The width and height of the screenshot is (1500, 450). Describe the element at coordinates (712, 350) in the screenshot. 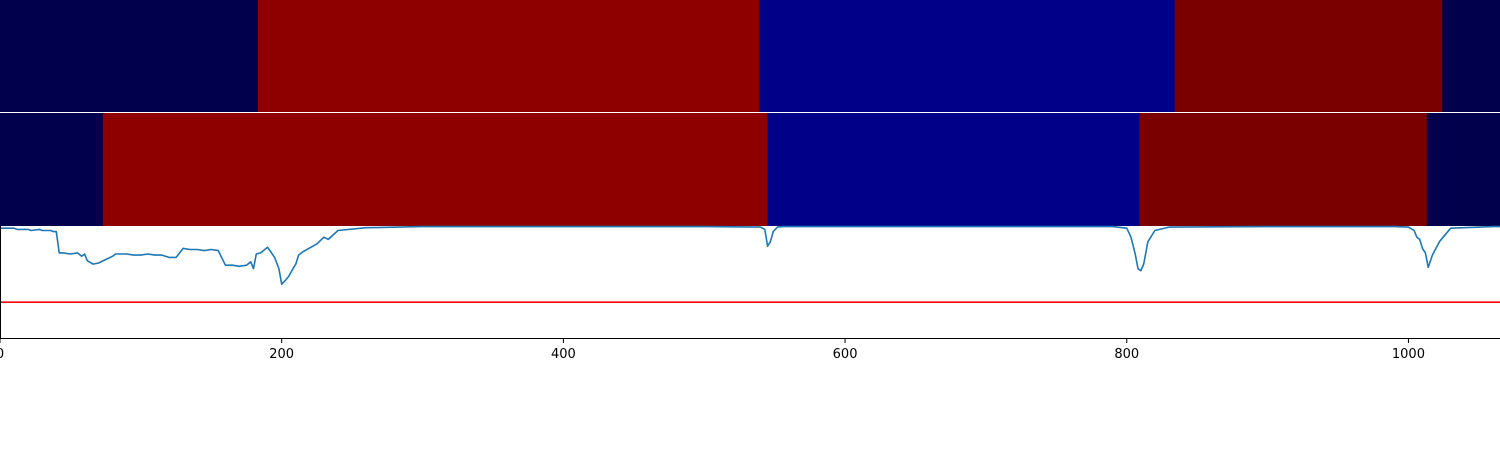

I see `x-axis-ticks: 0 200 400 600 800 1000` at that location.